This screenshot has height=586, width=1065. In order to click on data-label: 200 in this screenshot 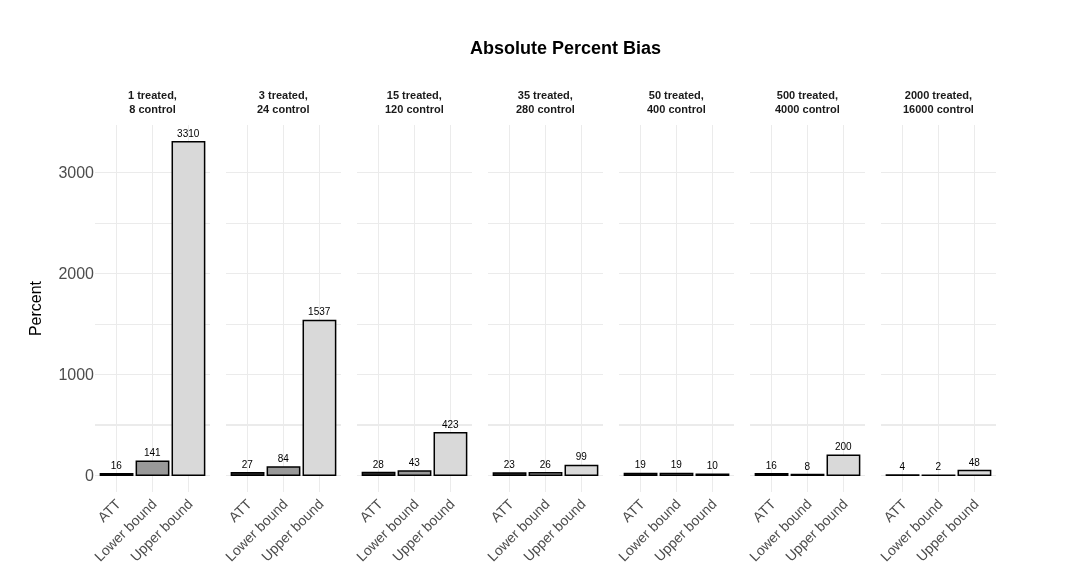, I will do `click(843, 447)`.